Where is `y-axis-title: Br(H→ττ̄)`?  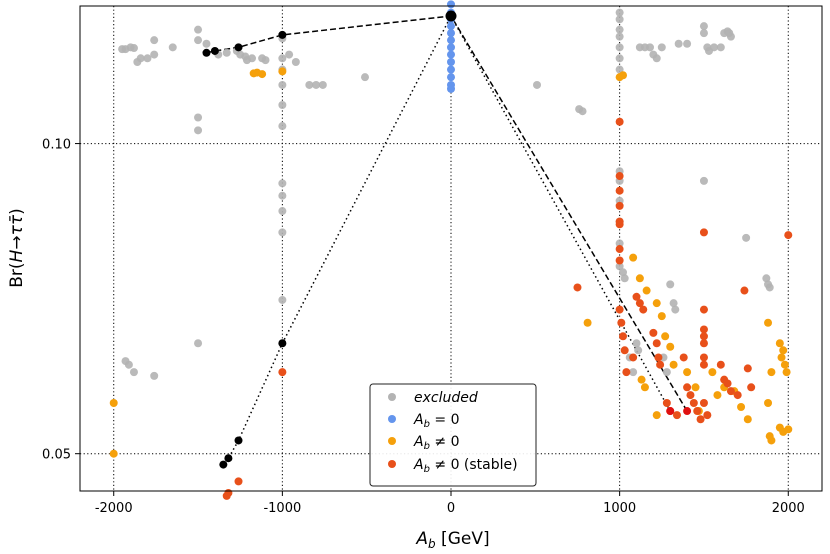
y-axis-title: Br(H→ττ̄) is located at coordinates (17, 247).